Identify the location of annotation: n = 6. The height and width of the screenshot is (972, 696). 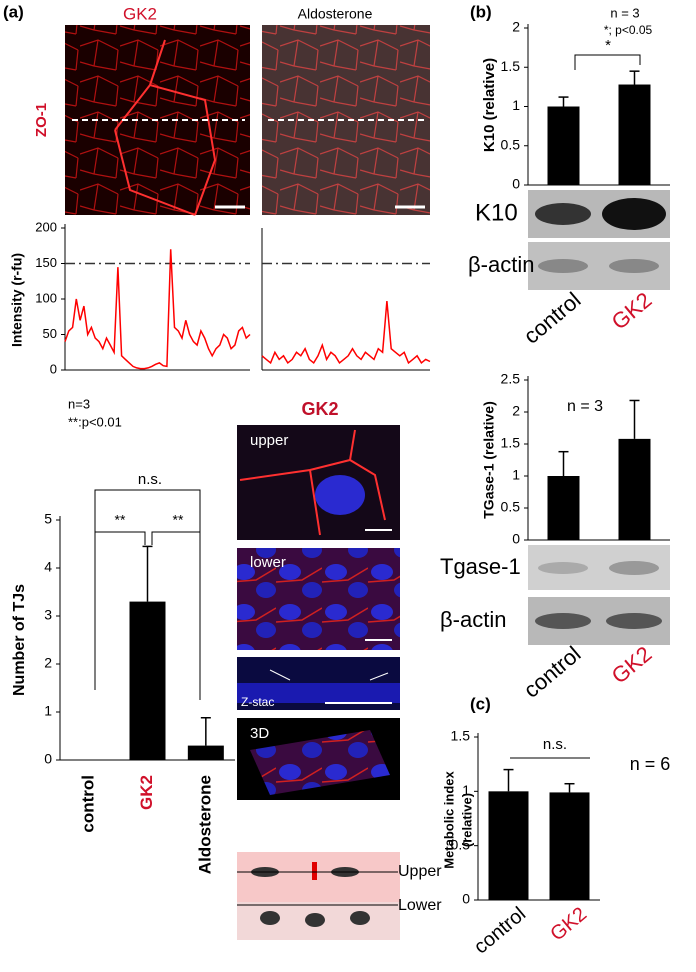
(650, 764).